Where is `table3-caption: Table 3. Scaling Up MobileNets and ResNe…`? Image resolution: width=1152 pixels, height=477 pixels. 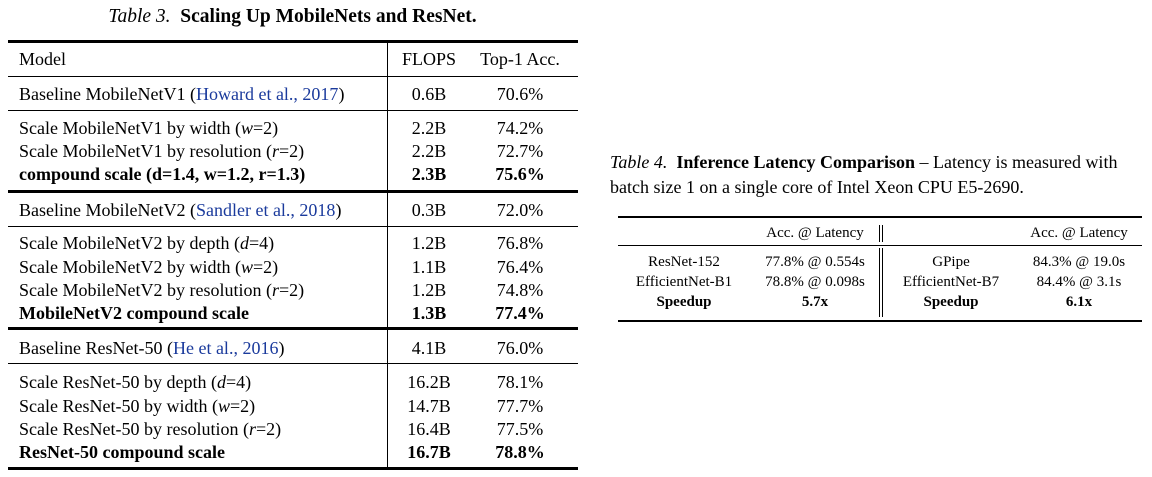 table3-caption: Table 3. Scaling Up MobileNets and ResNe… is located at coordinates (292, 17).